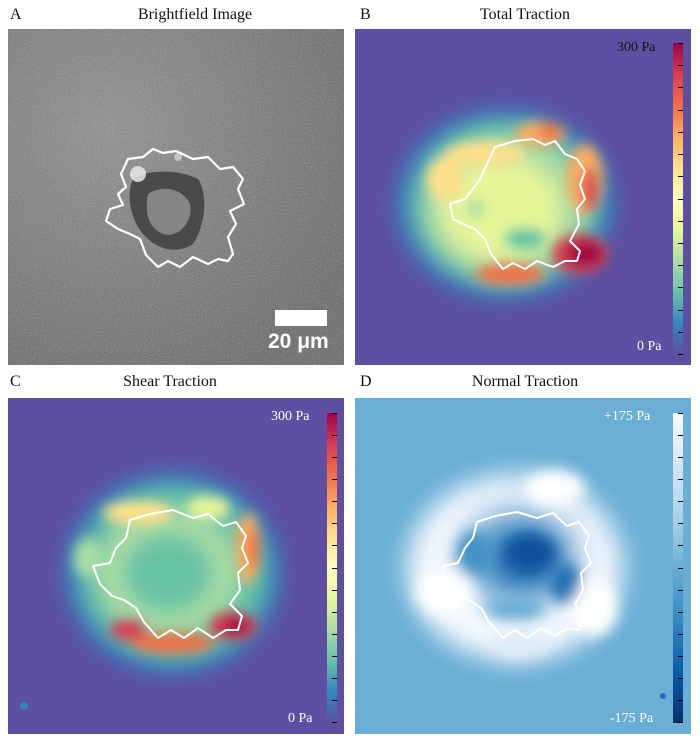 The height and width of the screenshot is (745, 700). Describe the element at coordinates (170, 381) in the screenshot. I see `panel-c-title: Shear Traction` at that location.